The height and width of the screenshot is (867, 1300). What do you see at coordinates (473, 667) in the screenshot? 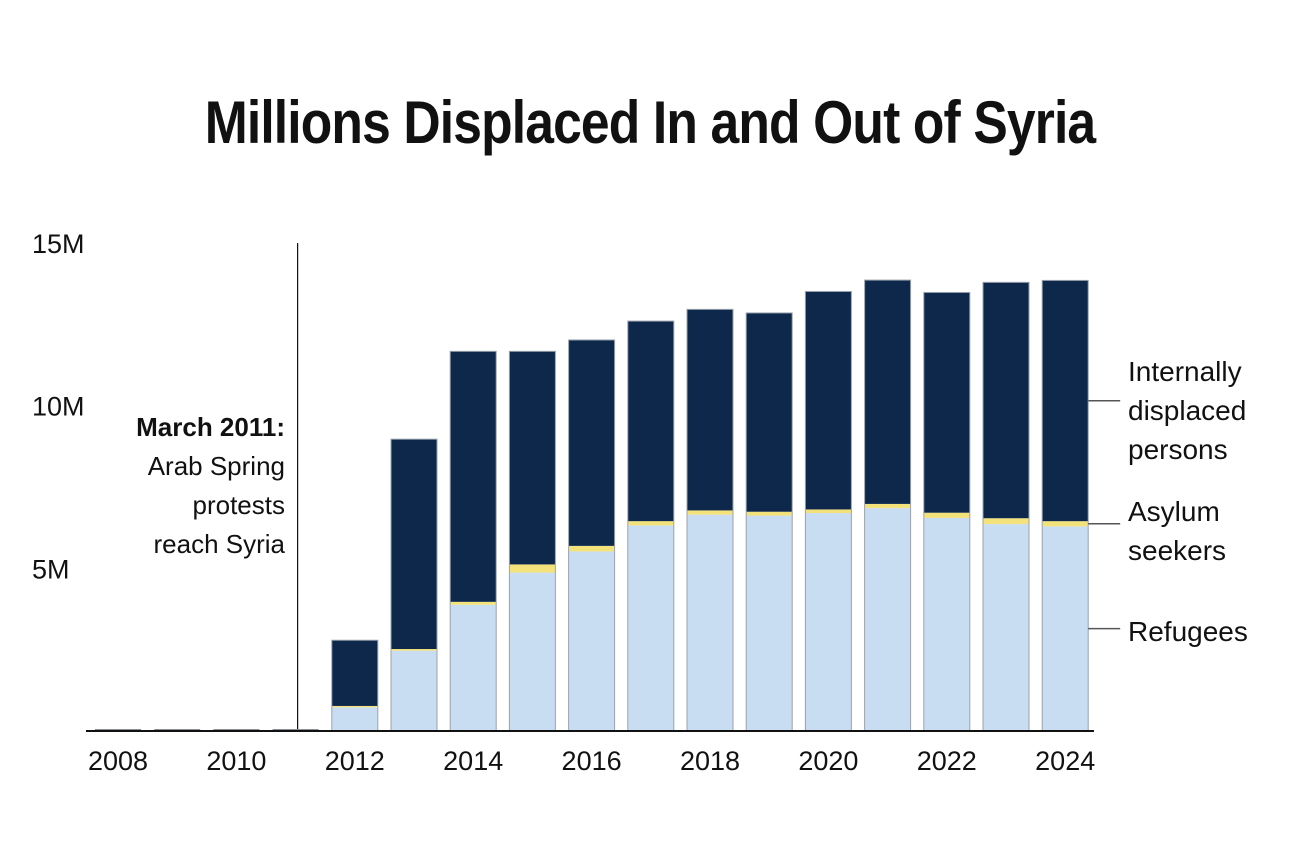
I see `bar-refugees-2014` at bounding box center [473, 667].